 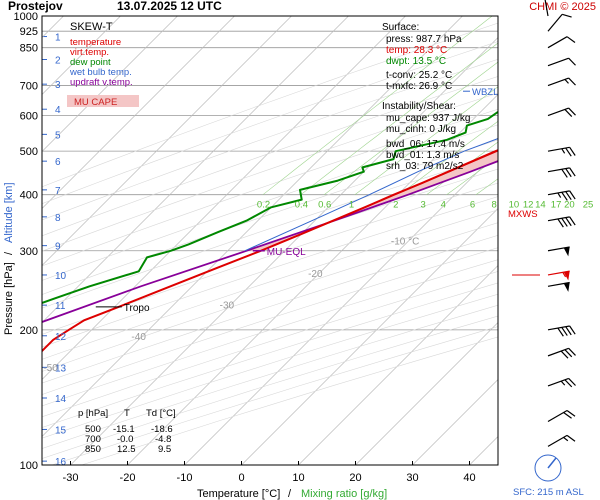 I want to click on altitude-tick-label: 4, so click(x=58, y=110).